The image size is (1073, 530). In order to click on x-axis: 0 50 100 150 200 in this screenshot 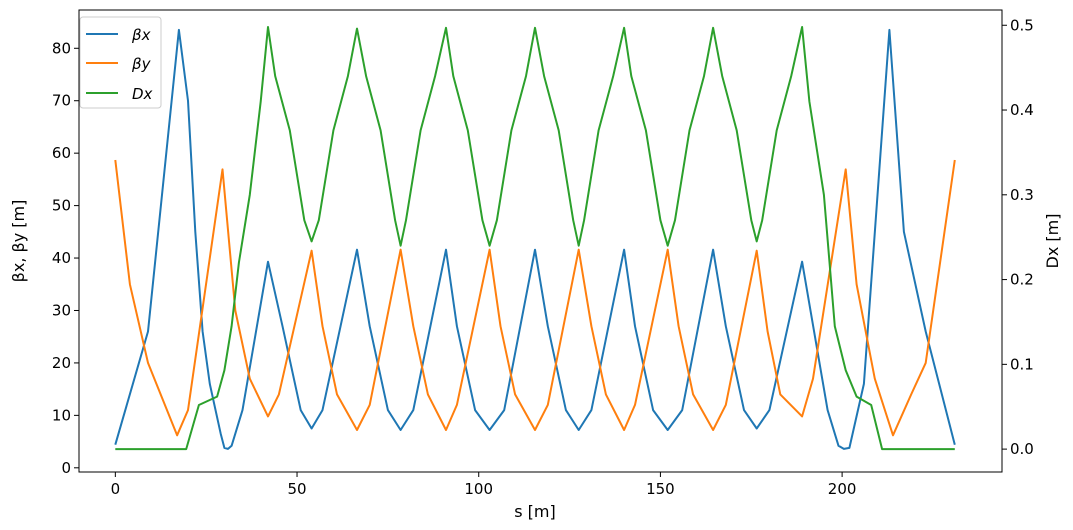, I will do `click(484, 485)`.